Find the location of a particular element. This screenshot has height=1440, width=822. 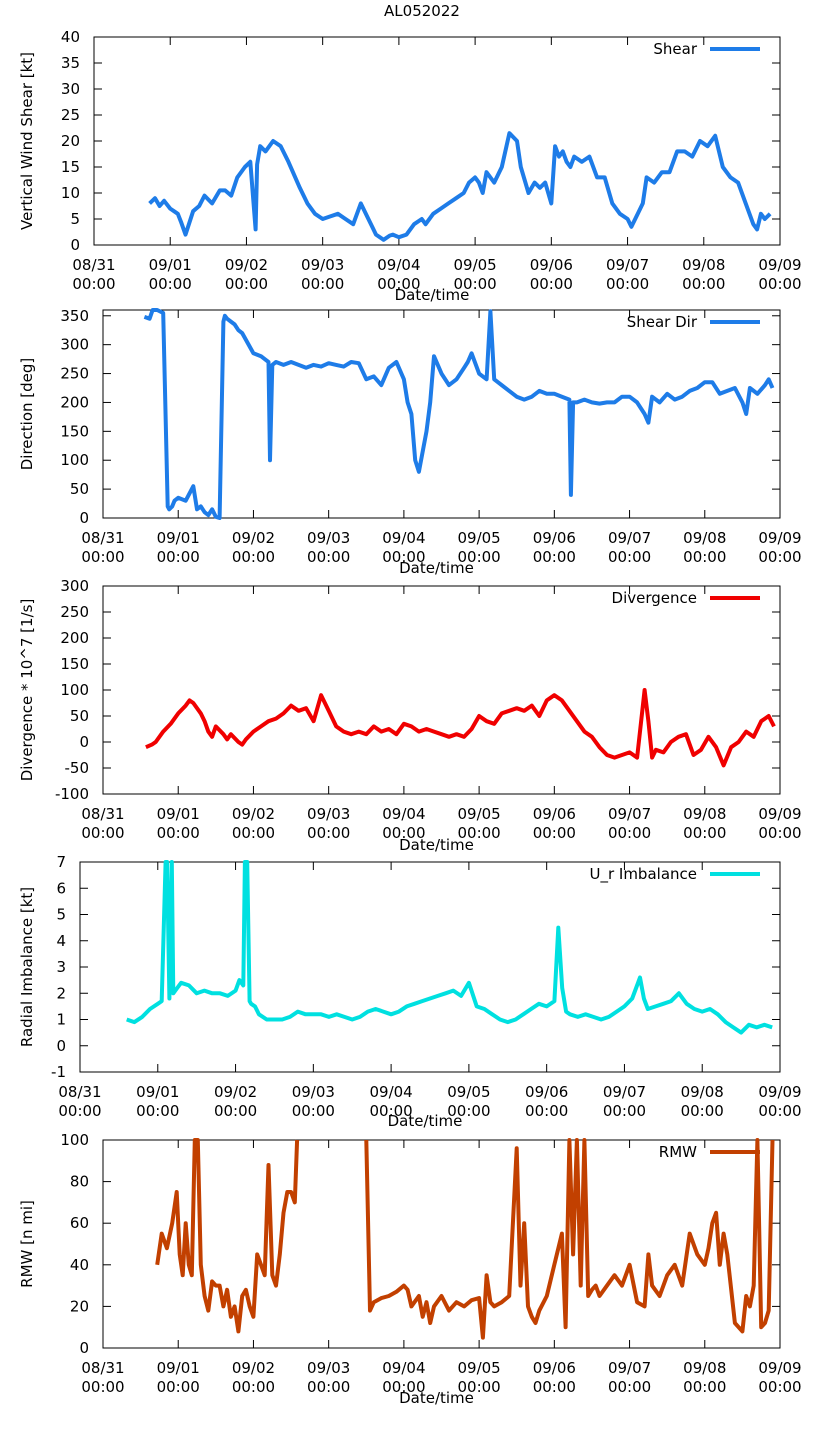

y-tick-label: 35 is located at coordinates (70, 63).